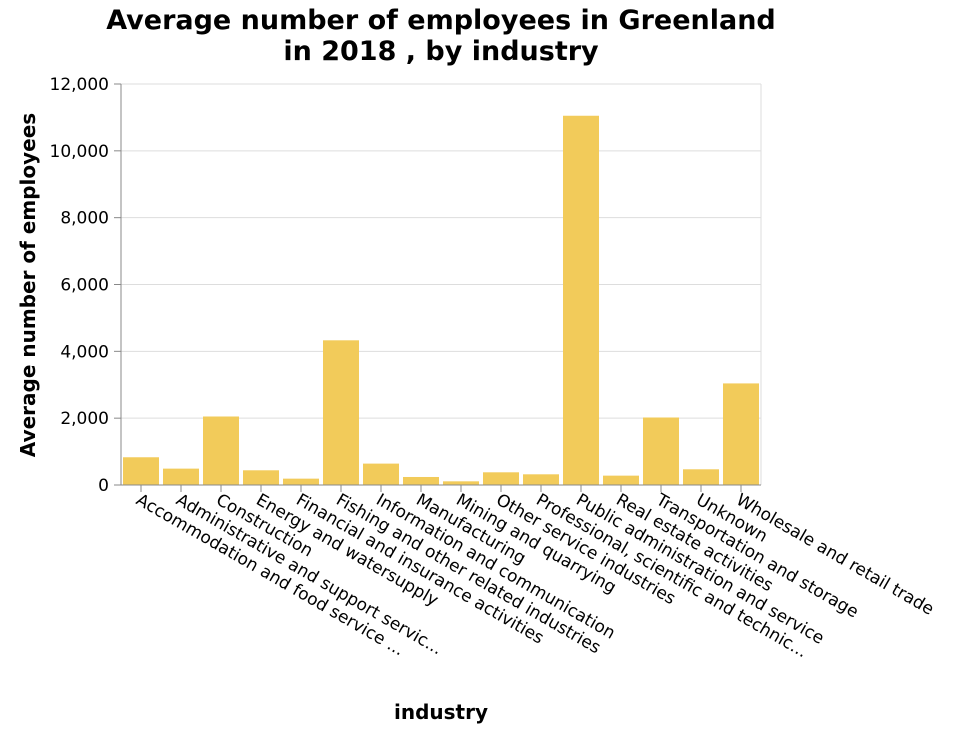 This screenshot has width=976, height=734. What do you see at coordinates (441, 51) in the screenshot?
I see `chart-title-line-2: in 2018 , by industry` at bounding box center [441, 51].